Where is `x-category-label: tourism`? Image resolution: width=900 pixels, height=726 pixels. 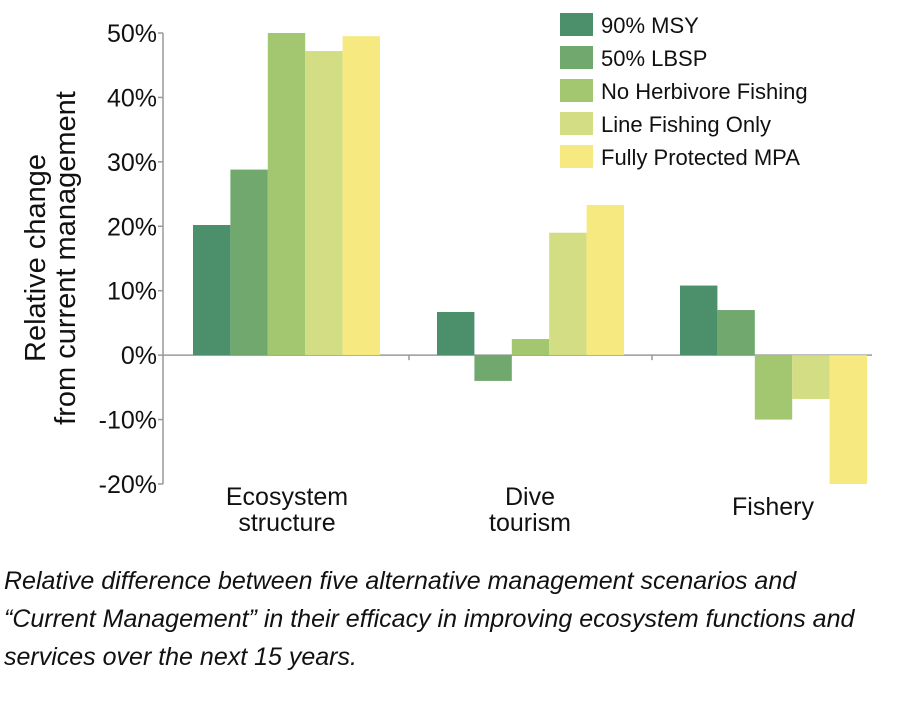
x-category-label: tourism is located at coordinates (530, 523).